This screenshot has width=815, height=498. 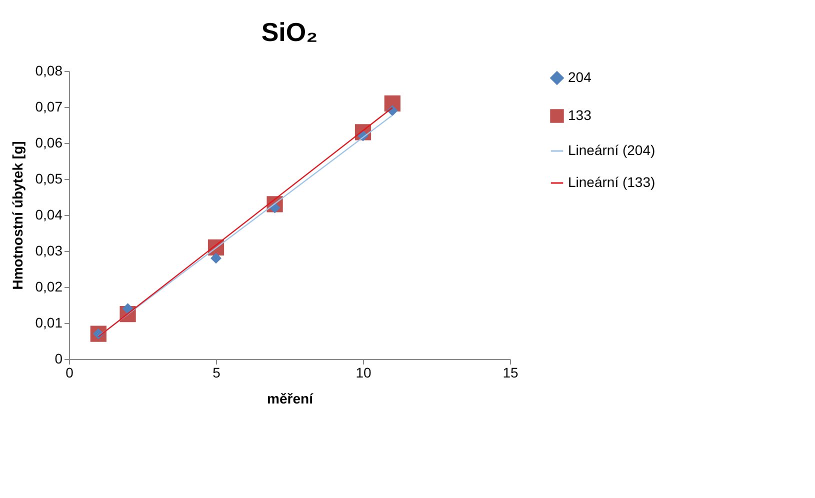 I want to click on legend-label: 133, so click(x=580, y=115).